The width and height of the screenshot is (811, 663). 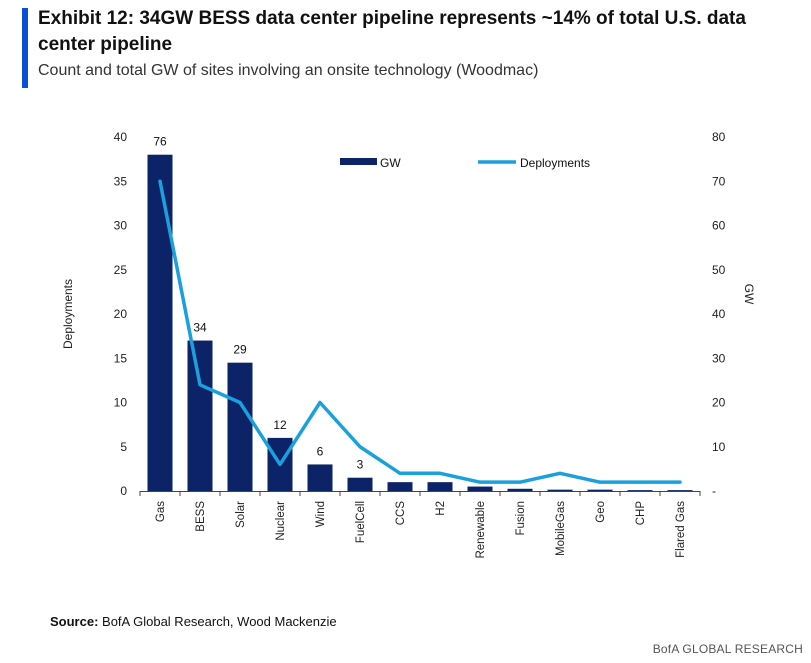 I want to click on x-tick-label: Flared Gas, so click(x=681, y=529).